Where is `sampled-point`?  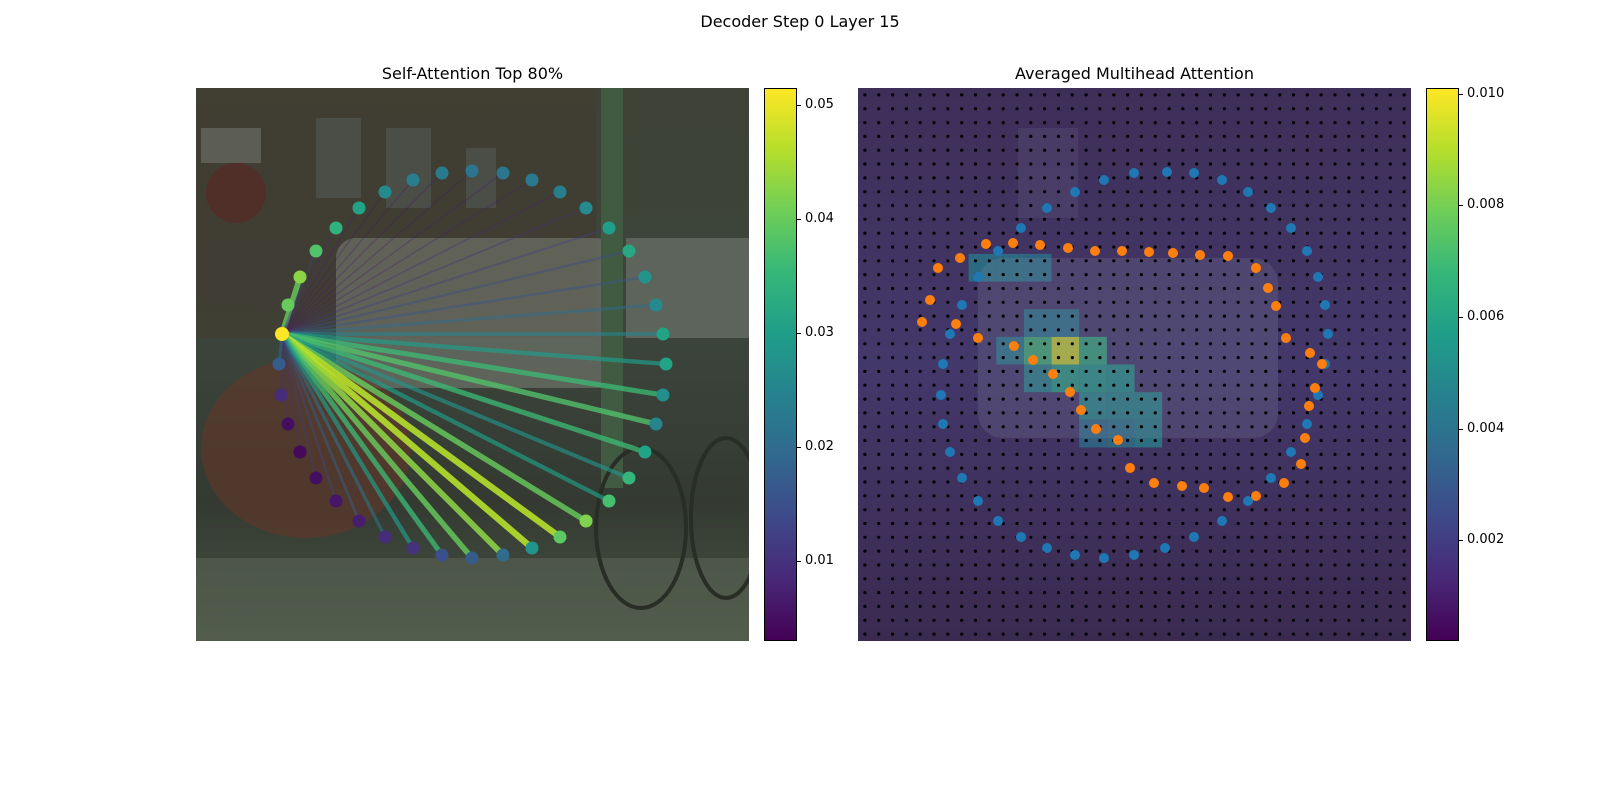
sampled-point is located at coordinates (960, 258).